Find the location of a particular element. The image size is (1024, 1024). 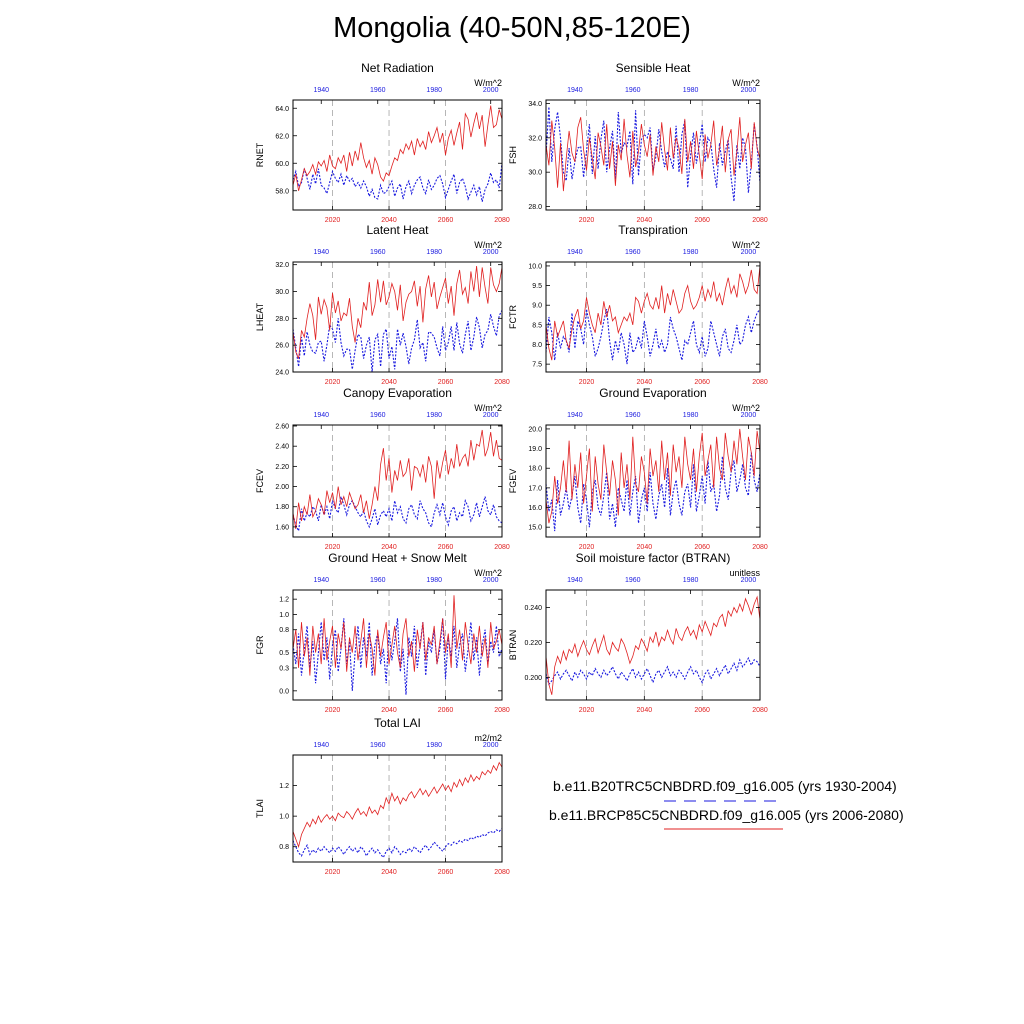

panel-title: Sensible Heat is located at coordinates (653, 68).